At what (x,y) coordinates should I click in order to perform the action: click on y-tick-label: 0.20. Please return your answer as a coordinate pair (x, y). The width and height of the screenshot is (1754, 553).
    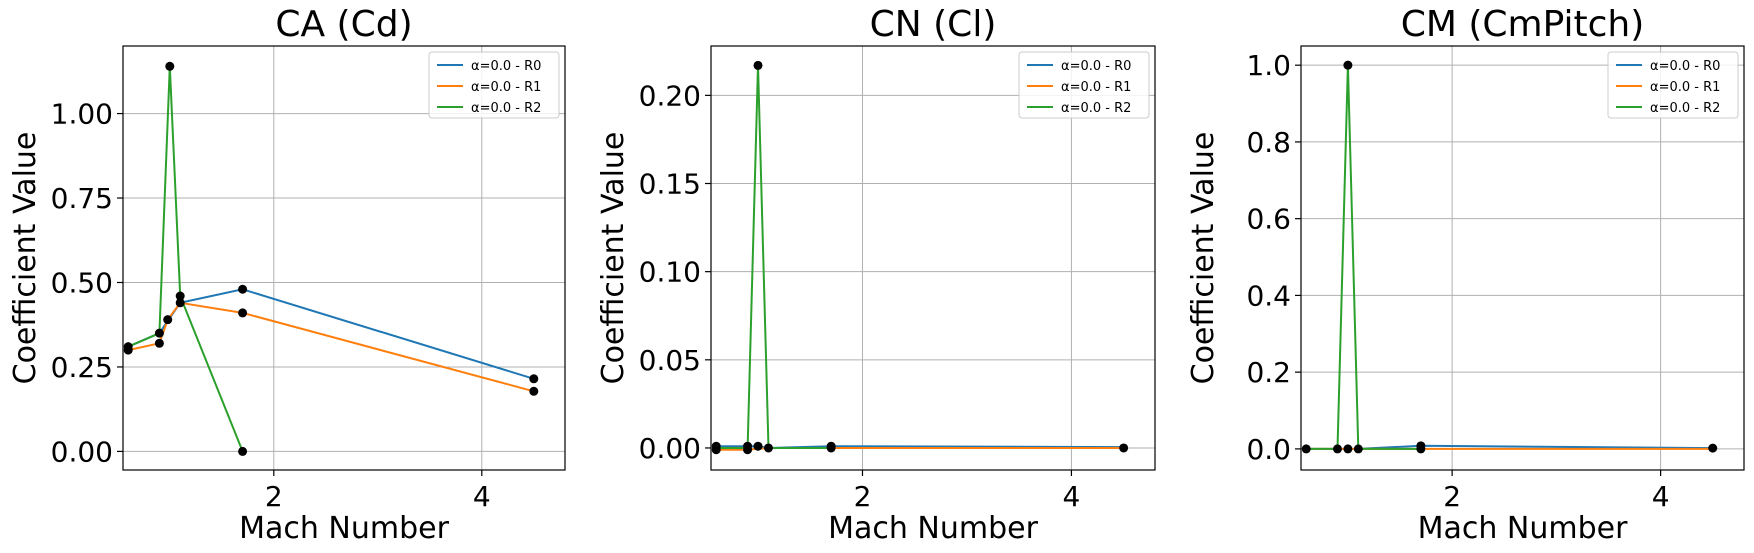
    Looking at the image, I should click on (670, 95).